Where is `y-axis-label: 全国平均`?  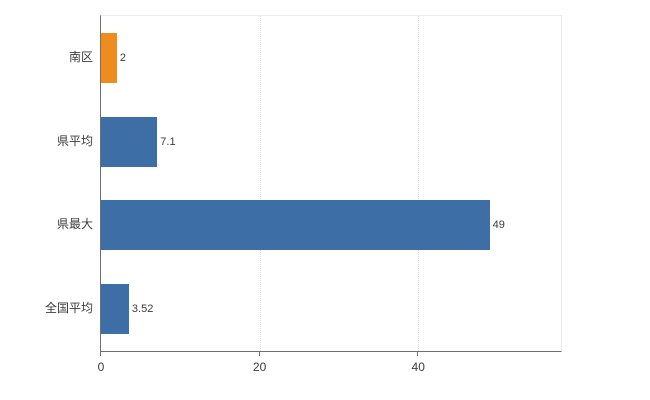
y-axis-label: 全国平均 is located at coordinates (68, 308).